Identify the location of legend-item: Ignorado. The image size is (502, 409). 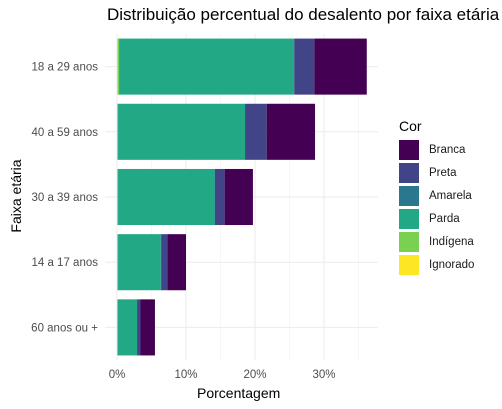
(436, 264).